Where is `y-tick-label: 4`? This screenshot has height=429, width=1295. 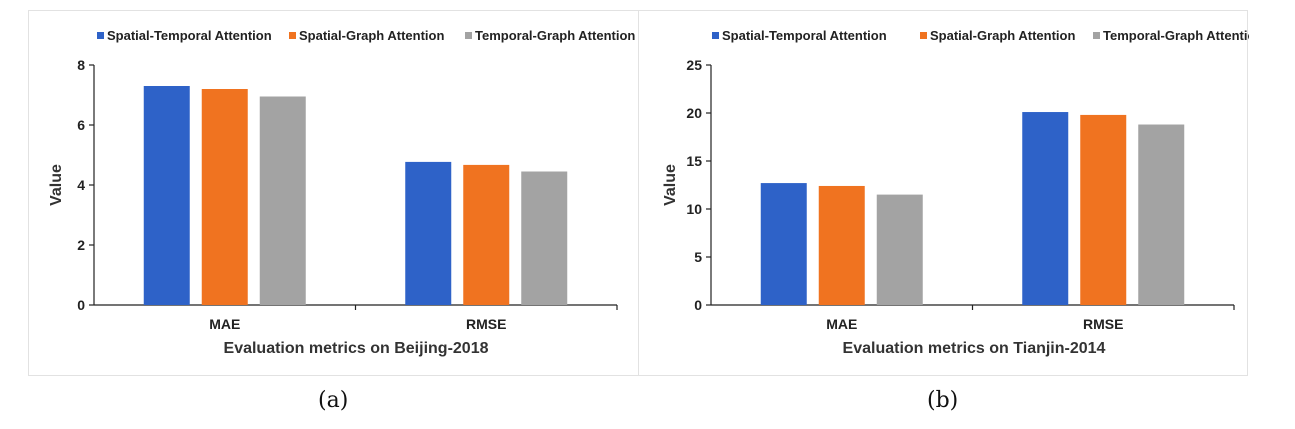 y-tick-label: 4 is located at coordinates (81, 185).